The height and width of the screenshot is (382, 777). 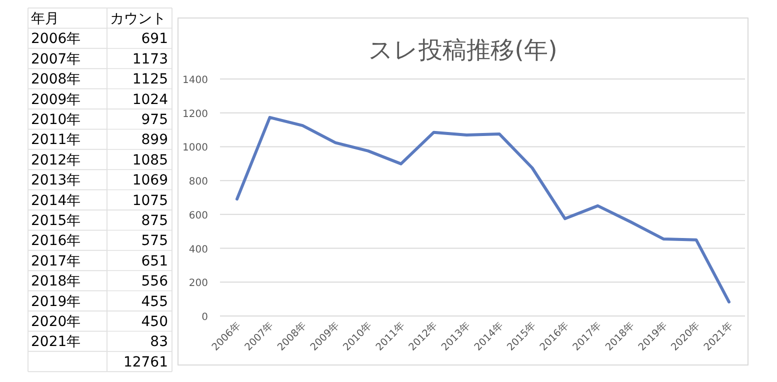 I want to click on y-tick-label: 0, so click(x=205, y=317).